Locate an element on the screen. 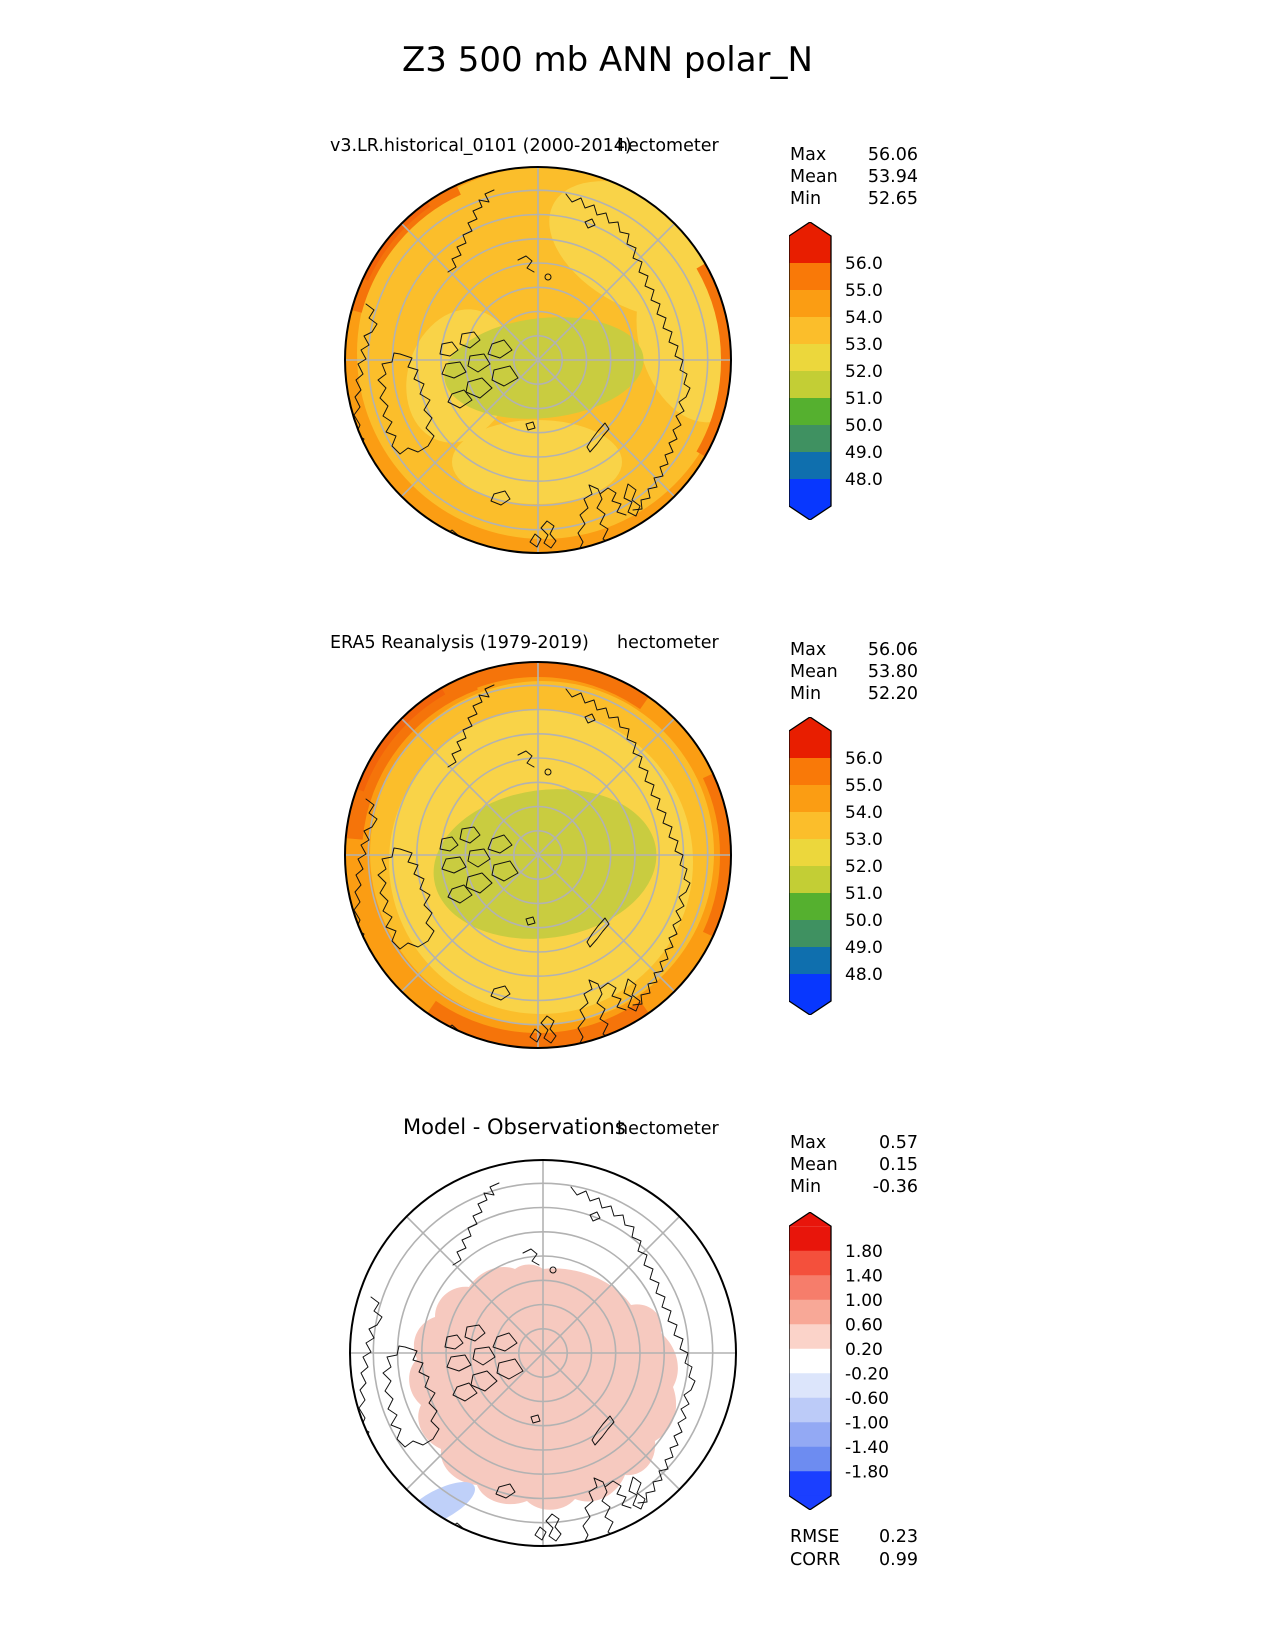 The height and width of the screenshot is (1650, 1275). metric-row-corr: CORR 0.99 is located at coordinates (854, 1560).